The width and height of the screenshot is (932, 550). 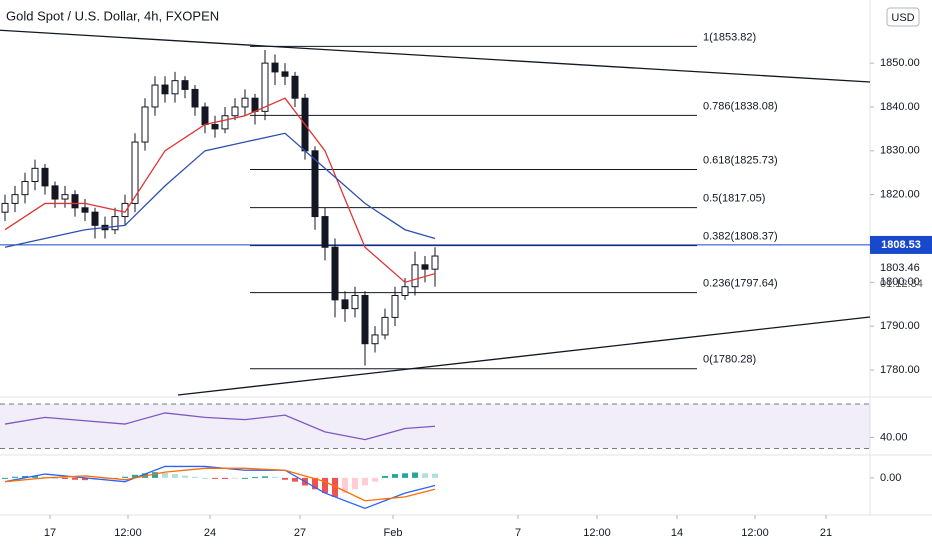 What do you see at coordinates (900, 151) in the screenshot?
I see `y-tick-label: 1830.00` at bounding box center [900, 151].